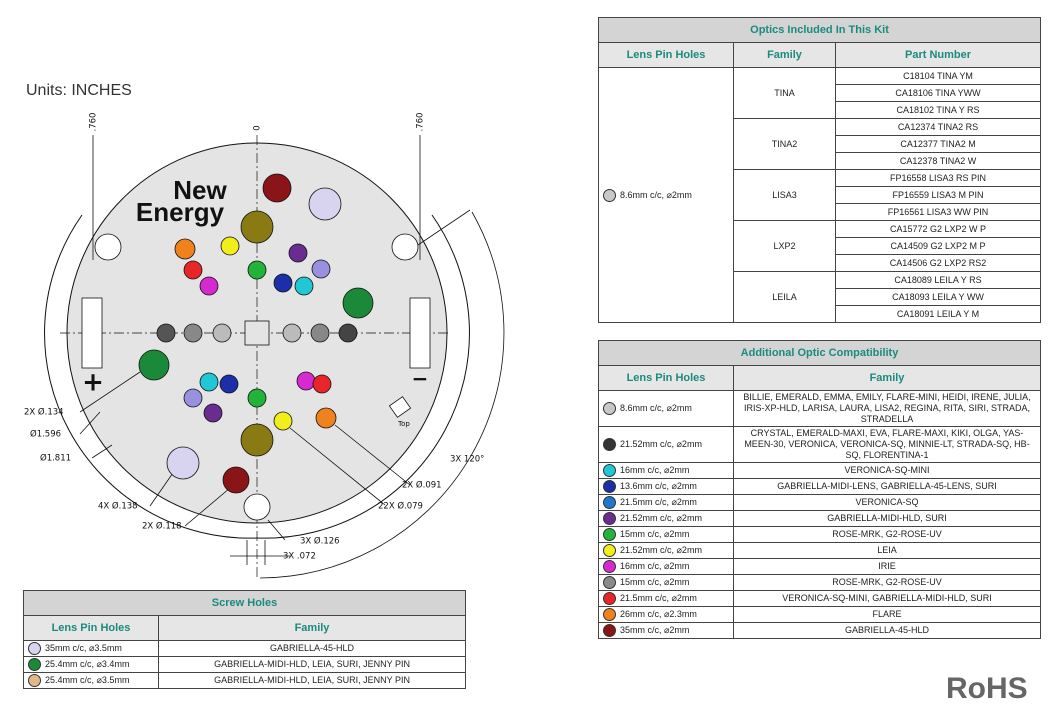  I want to click on title-row: Additional Optic Compatibility, so click(819, 353).